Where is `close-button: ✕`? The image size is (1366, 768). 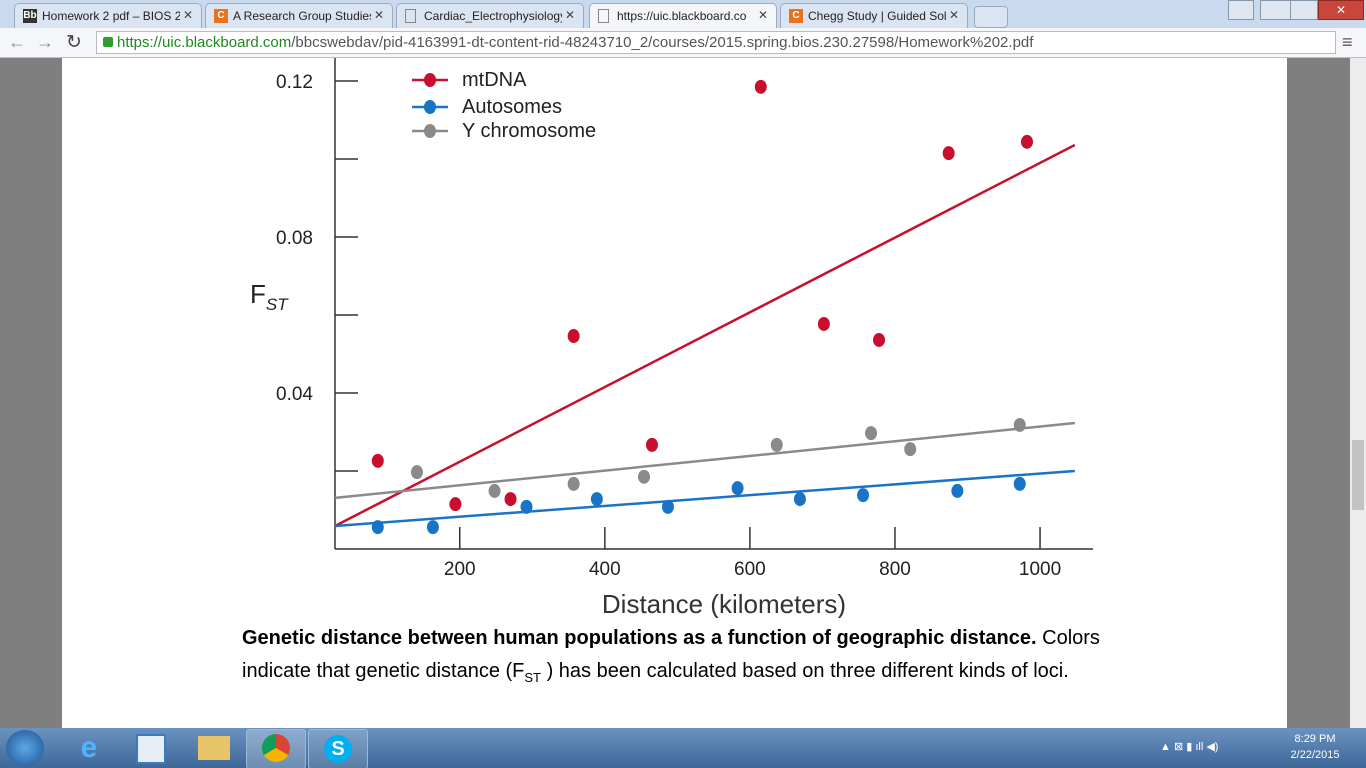 close-button: ✕ is located at coordinates (1341, 10).